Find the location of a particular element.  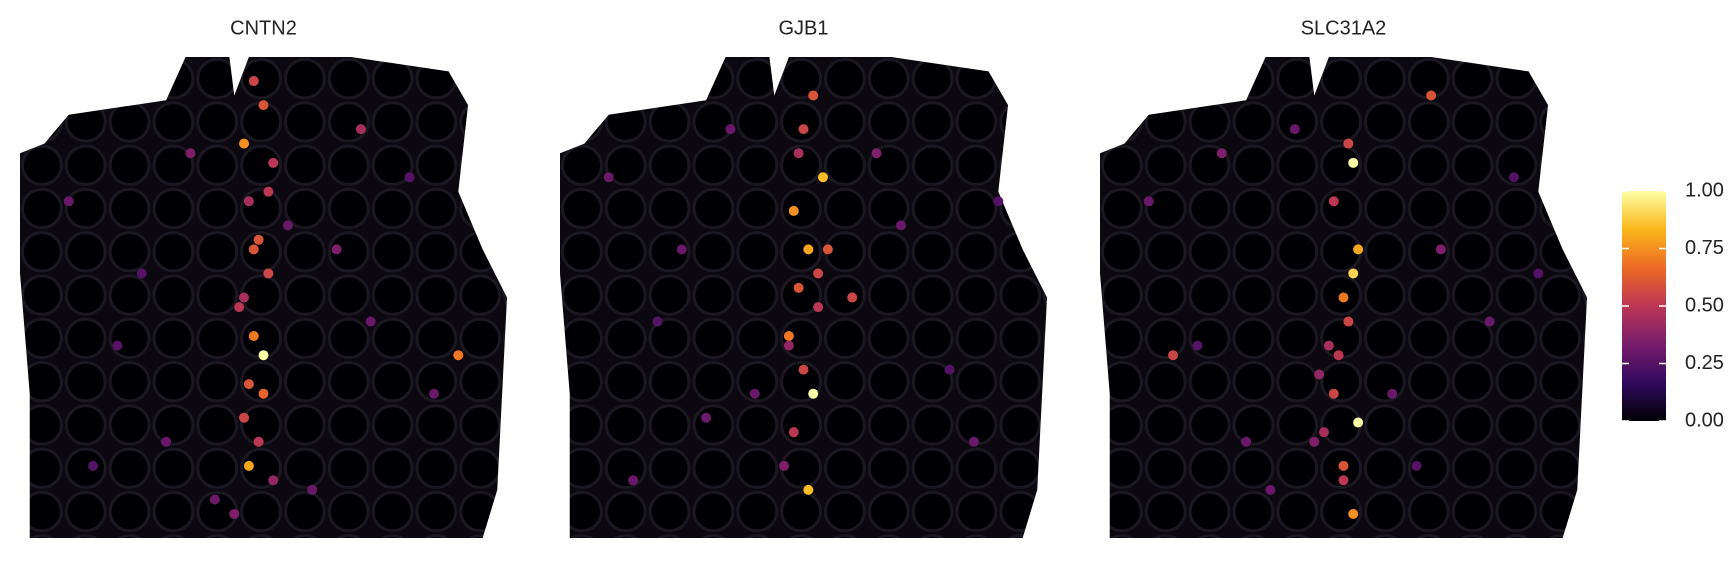

panel-title: CNTN2 is located at coordinates (263, 28).